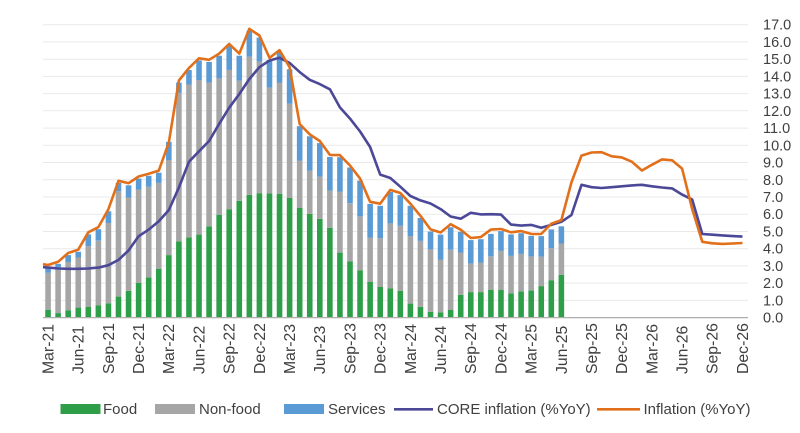 The width and height of the screenshot is (800, 433). Describe the element at coordinates (773, 233) in the screenshot. I see `svg-text: 5.0` at that location.